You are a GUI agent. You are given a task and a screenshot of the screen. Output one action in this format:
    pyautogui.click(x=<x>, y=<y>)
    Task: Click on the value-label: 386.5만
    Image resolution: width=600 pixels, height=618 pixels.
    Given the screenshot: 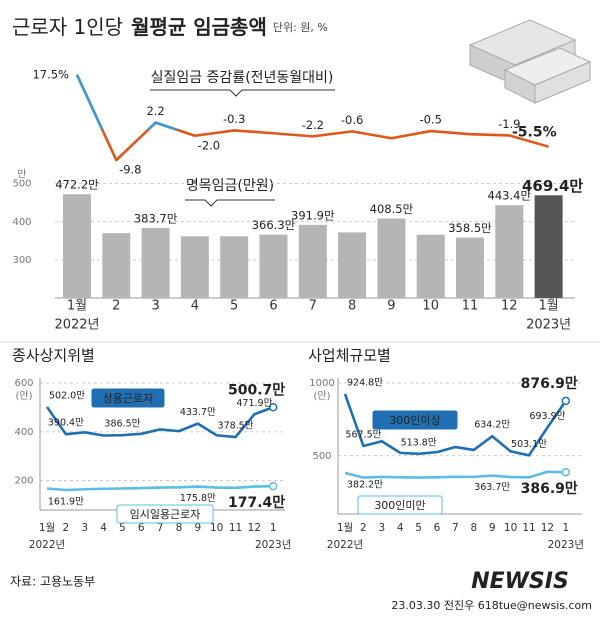 What is the action you would take?
    pyautogui.click(x=122, y=424)
    